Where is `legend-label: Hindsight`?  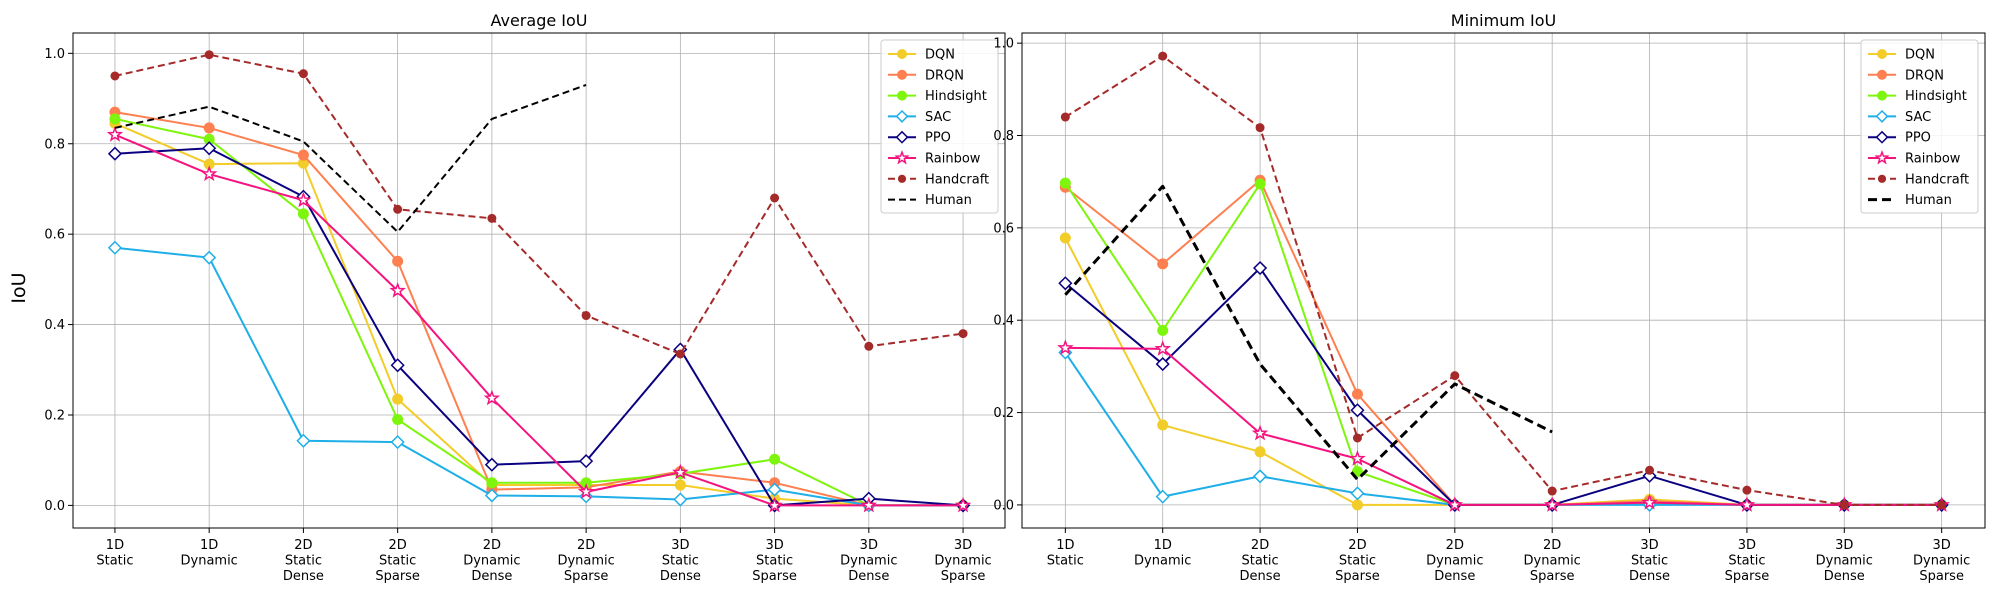
legend-label: Hindsight is located at coordinates (1936, 96).